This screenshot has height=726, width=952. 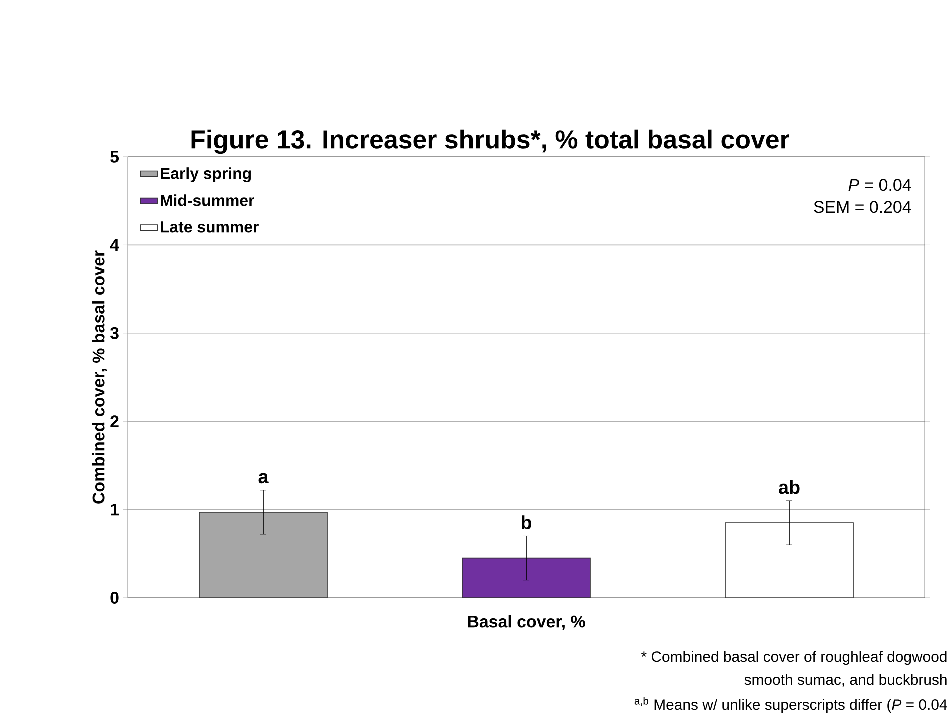 I want to click on y-tick-label: 3, so click(x=114, y=333).